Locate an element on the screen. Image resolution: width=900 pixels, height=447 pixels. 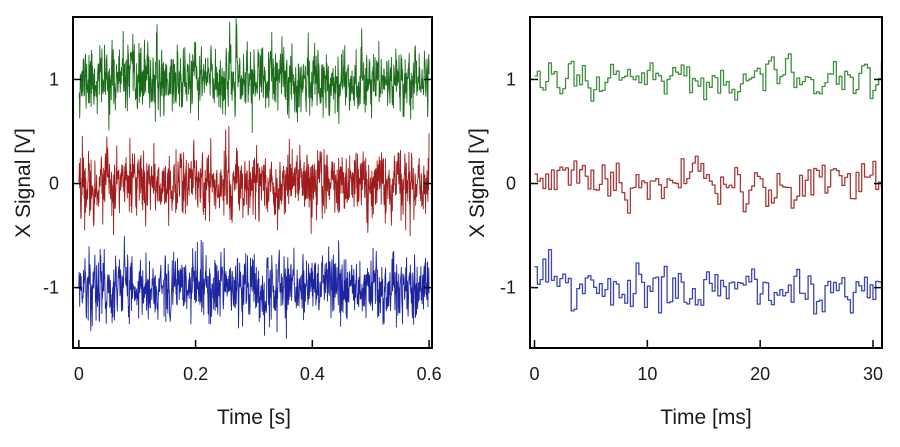
right-y-tick-label: 0 is located at coordinates (511, 184).